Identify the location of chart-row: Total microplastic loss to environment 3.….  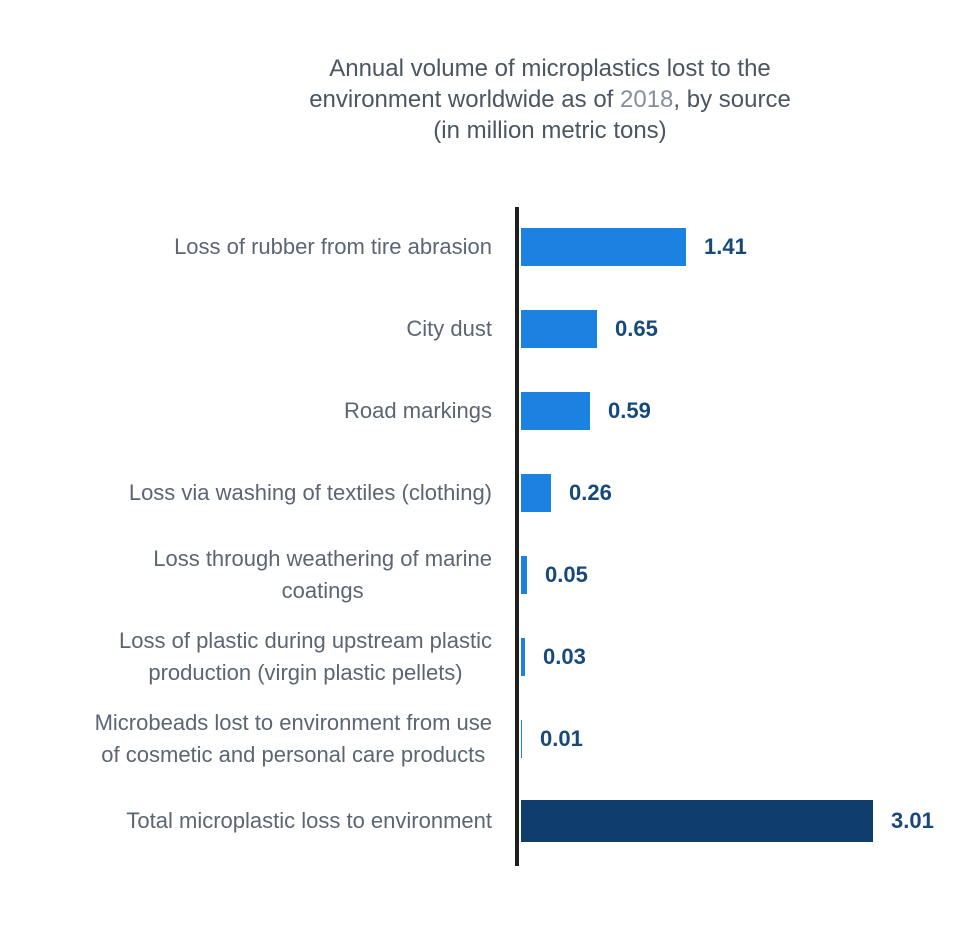
(477, 821).